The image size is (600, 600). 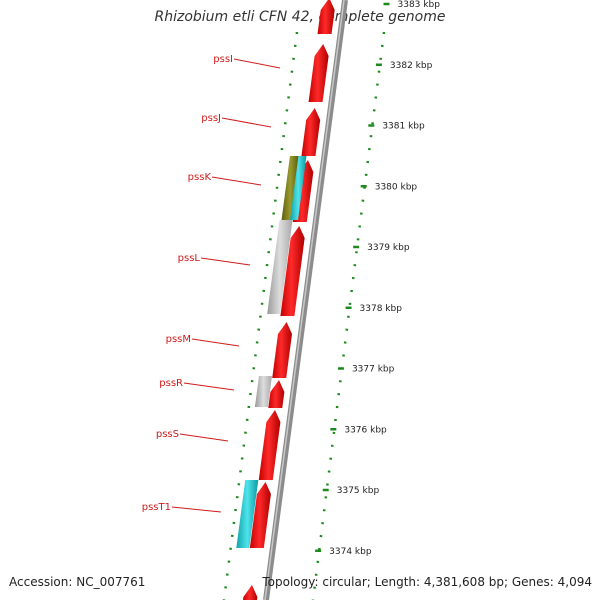 What do you see at coordinates (200, 177) in the screenshot?
I see `gene-label-pssK: pssK` at bounding box center [200, 177].